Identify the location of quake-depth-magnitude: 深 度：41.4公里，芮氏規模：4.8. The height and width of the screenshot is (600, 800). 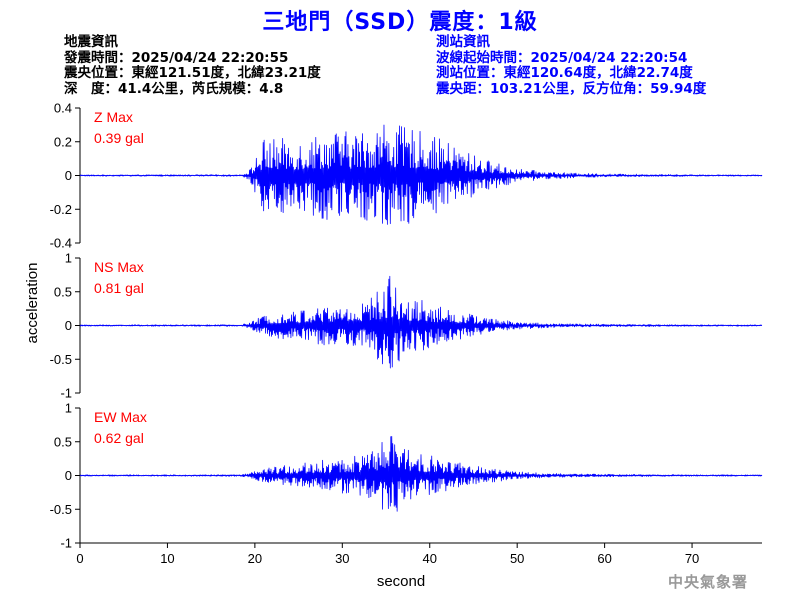
(174, 88).